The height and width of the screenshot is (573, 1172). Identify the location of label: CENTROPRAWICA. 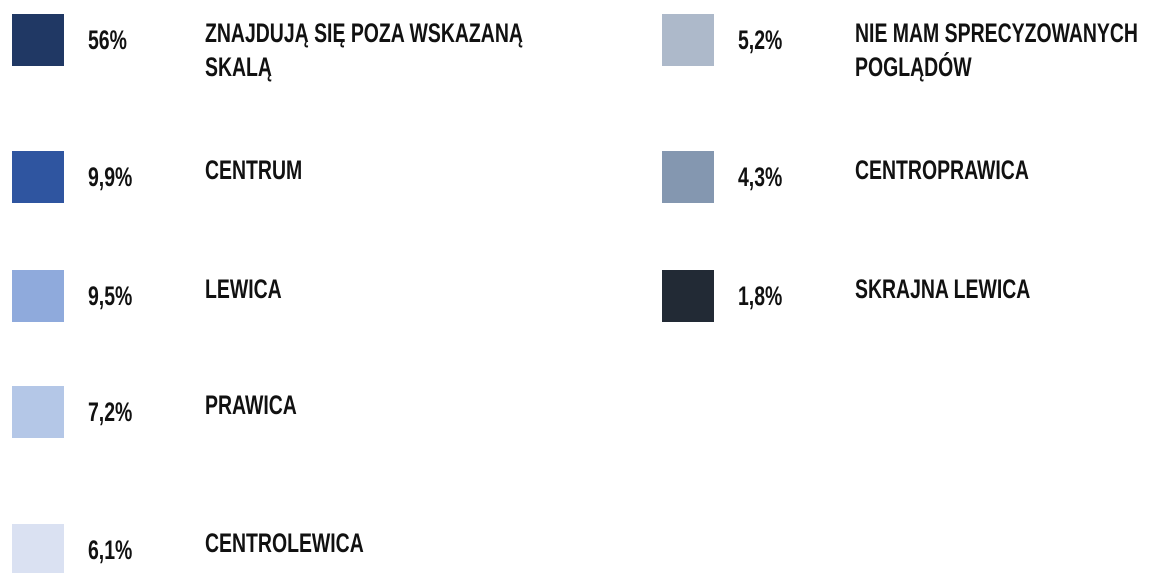
(942, 170).